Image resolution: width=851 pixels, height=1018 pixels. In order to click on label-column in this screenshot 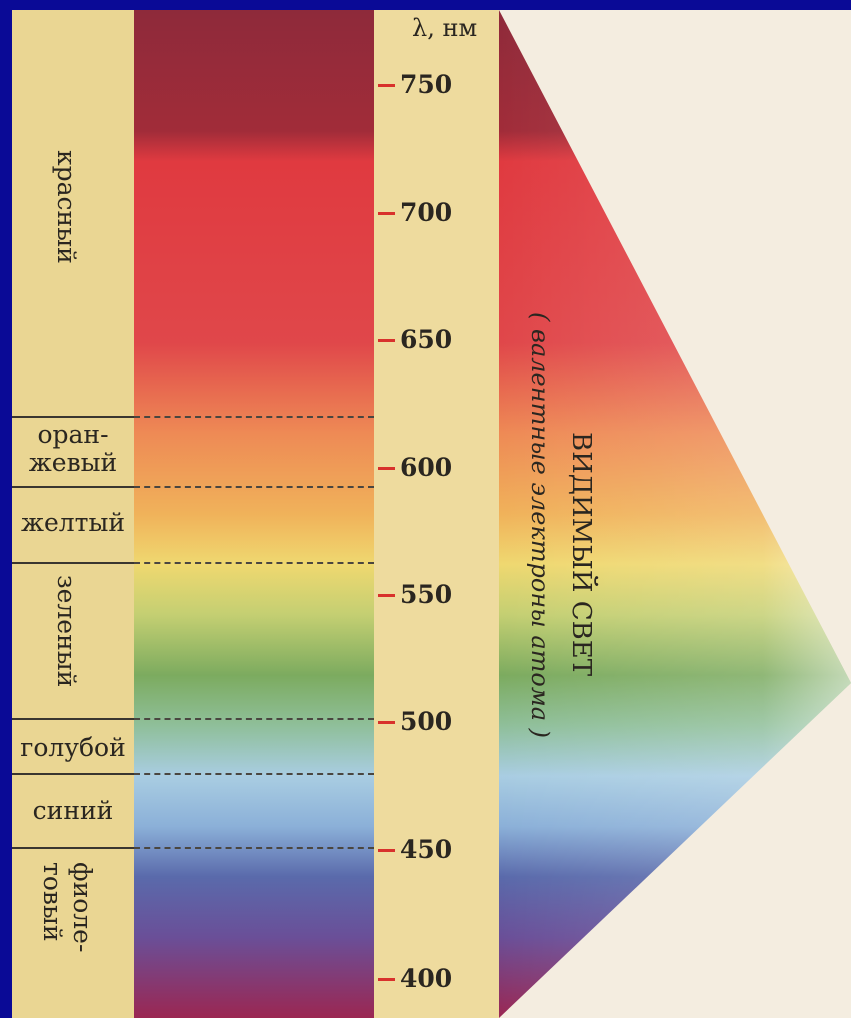, I will do `click(73, 514)`.